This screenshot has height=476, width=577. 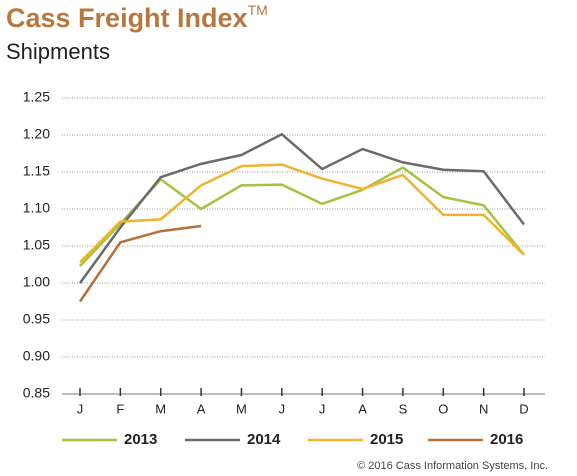 I want to click on source: © 2016 Cass Information Systems, Inc., so click(x=452, y=466).